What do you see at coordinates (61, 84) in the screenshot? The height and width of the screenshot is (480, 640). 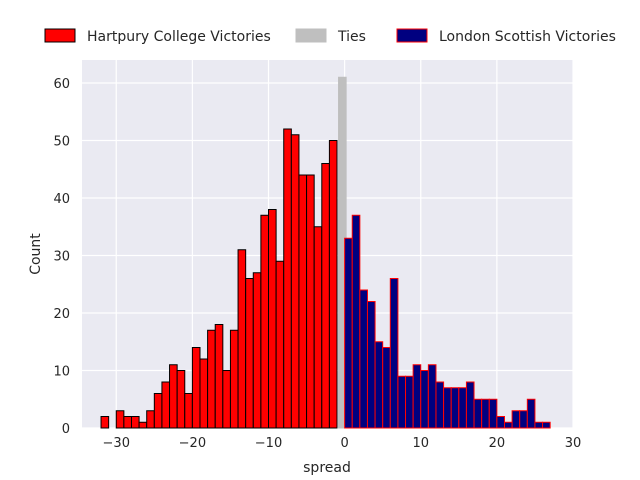 I see `y-tick-label: 60` at bounding box center [61, 84].